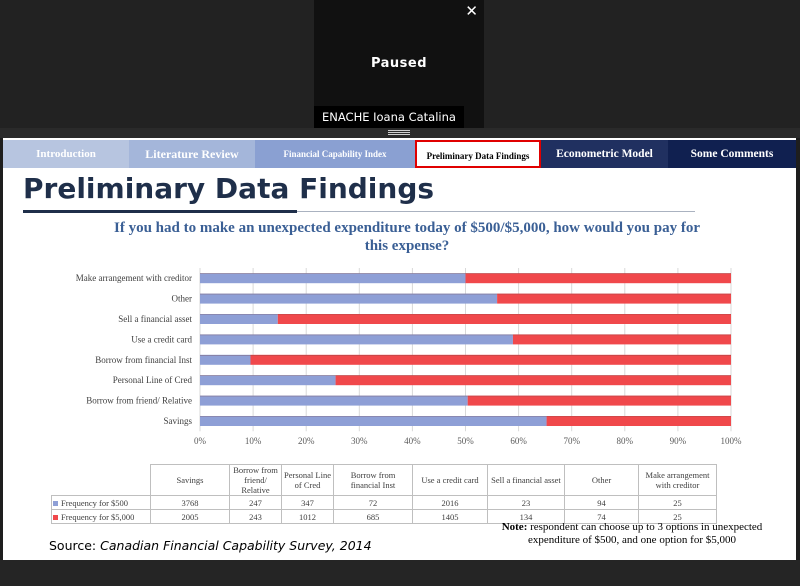  I want to click on meeting-bottom-bar, so click(400, 573).